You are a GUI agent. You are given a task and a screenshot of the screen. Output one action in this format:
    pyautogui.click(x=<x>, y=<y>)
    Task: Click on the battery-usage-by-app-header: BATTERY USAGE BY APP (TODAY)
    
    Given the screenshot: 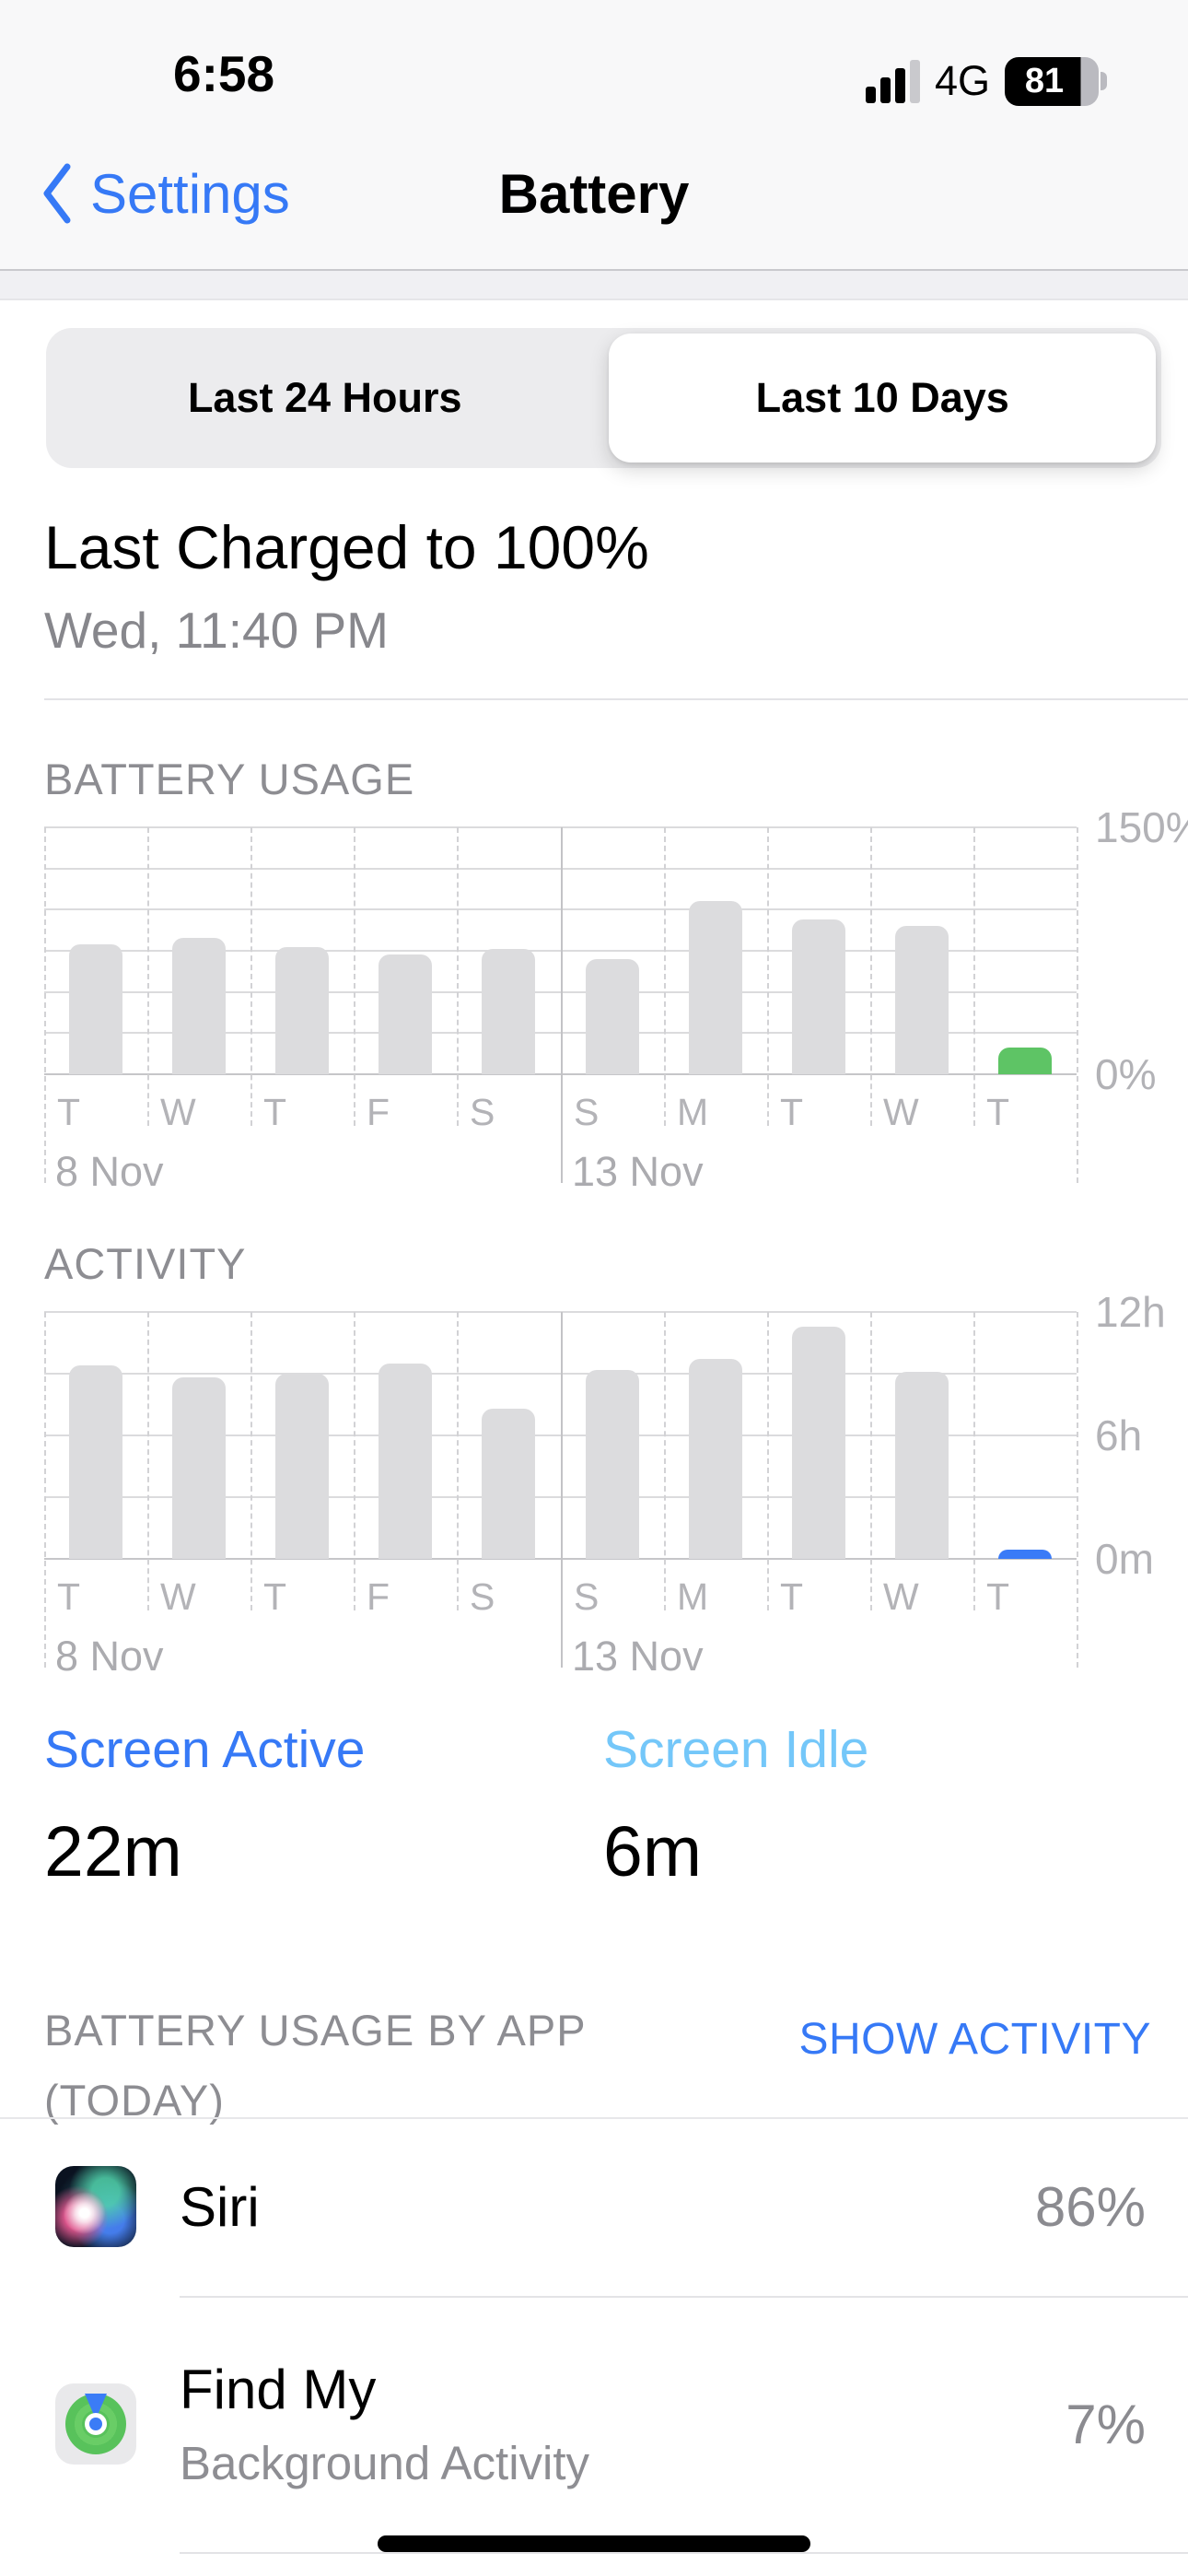 What is the action you would take?
    pyautogui.click(x=315, y=2065)
    